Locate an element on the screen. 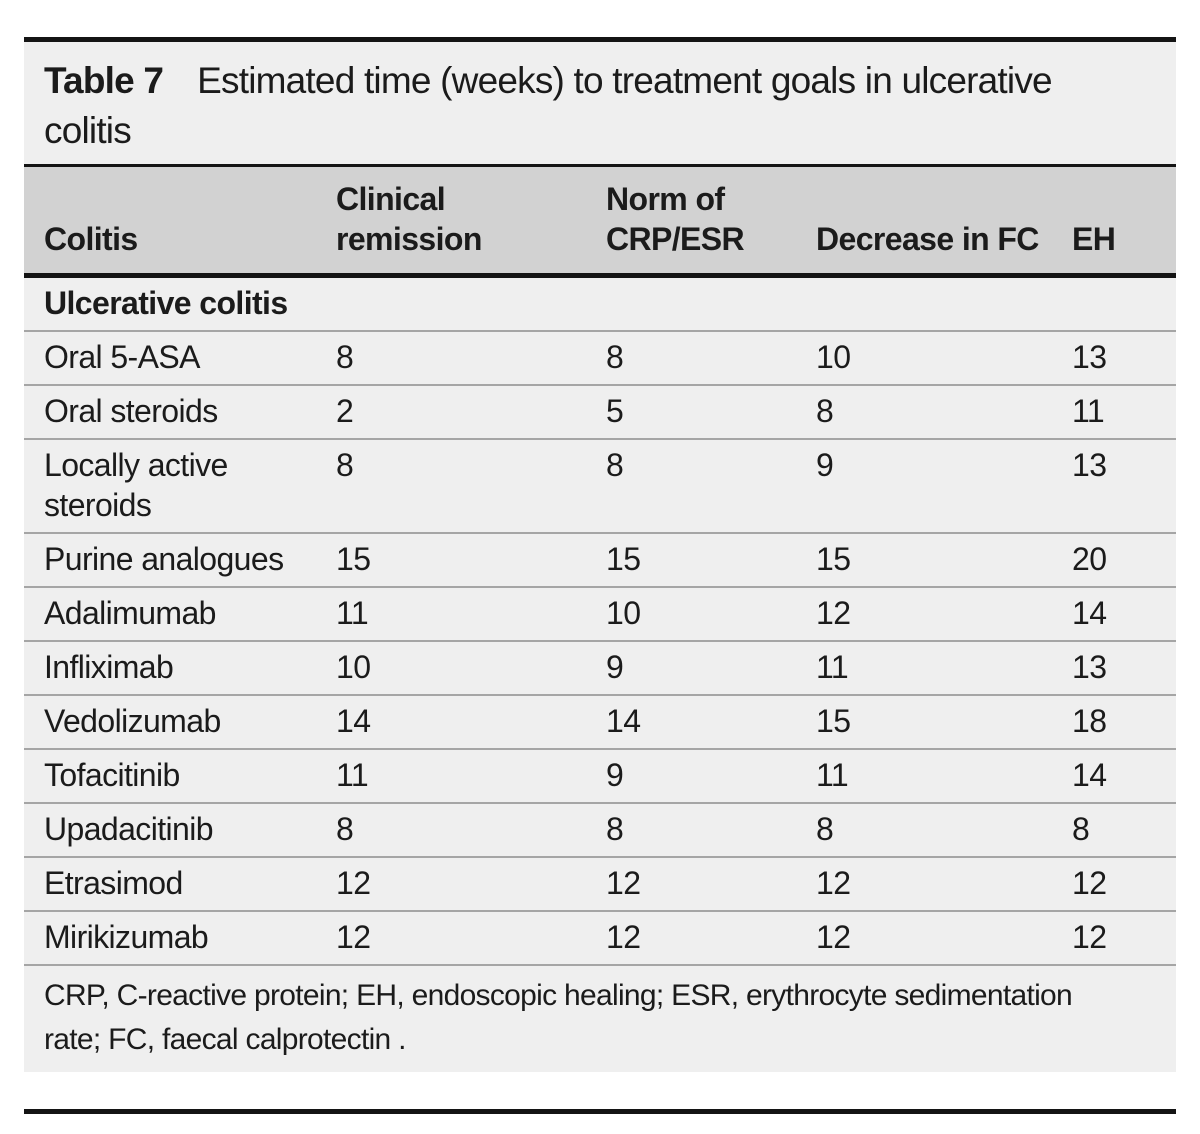 The width and height of the screenshot is (1200, 1134). table-row: Mirikizumab 12 12 12 12 is located at coordinates (600, 937).